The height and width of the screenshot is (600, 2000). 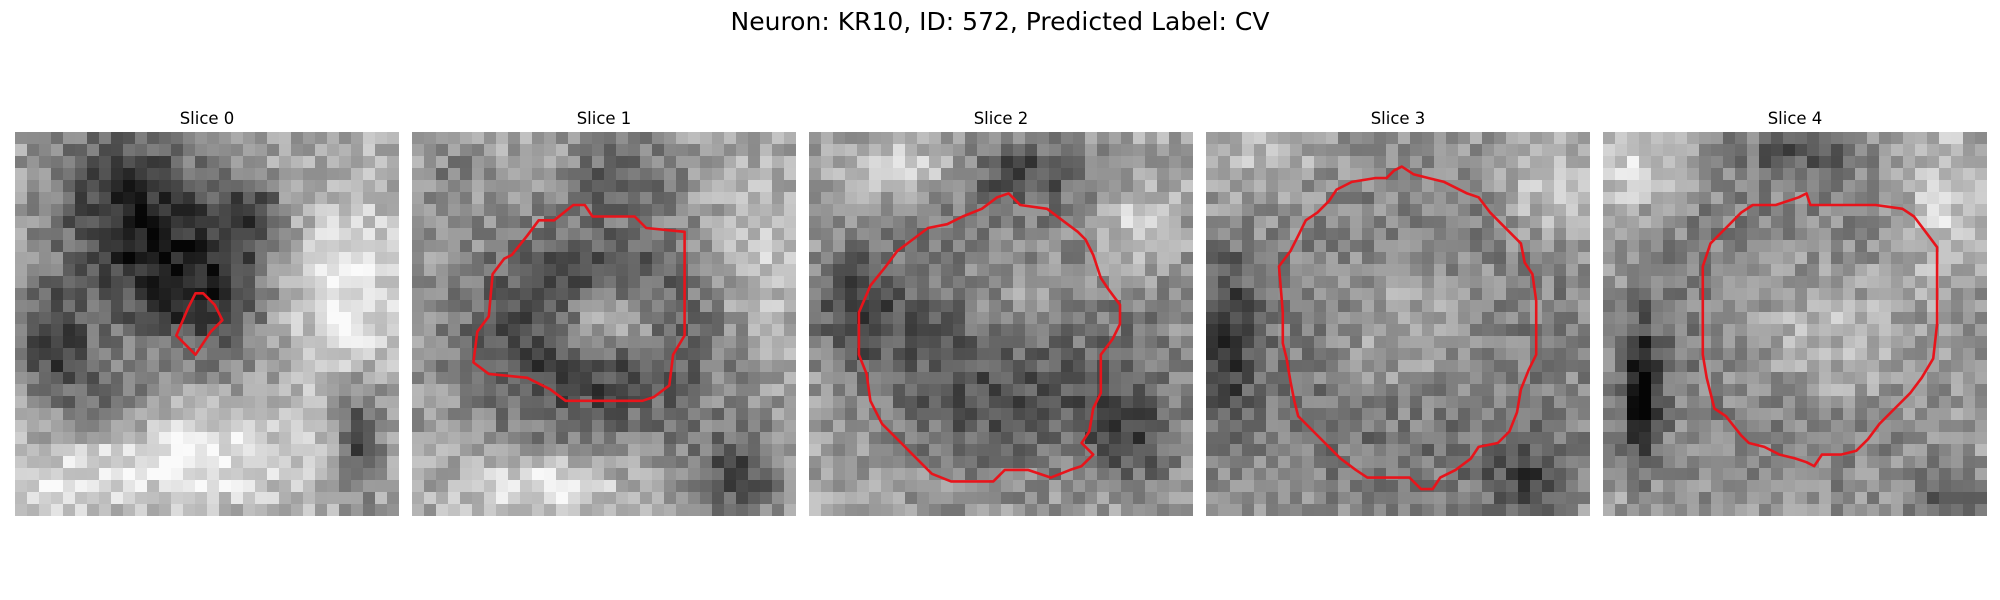 I want to click on slice-title-0: Slice 0, so click(x=207, y=118).